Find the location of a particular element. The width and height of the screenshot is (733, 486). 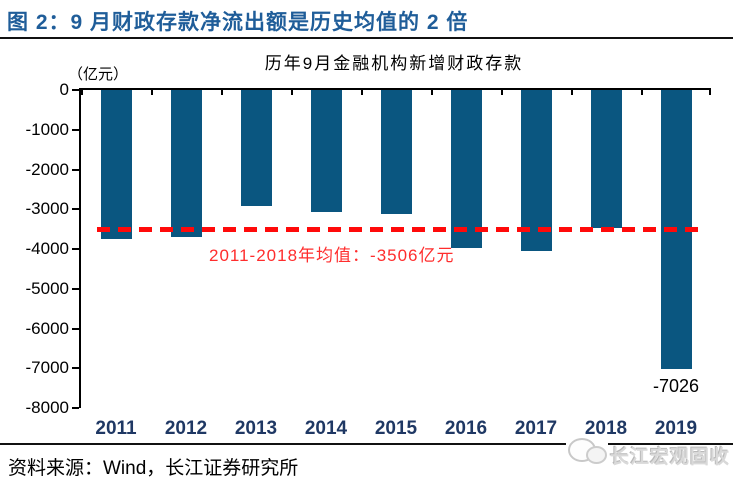

y-axis-tick-label: -1000 is located at coordinates (47, 129).